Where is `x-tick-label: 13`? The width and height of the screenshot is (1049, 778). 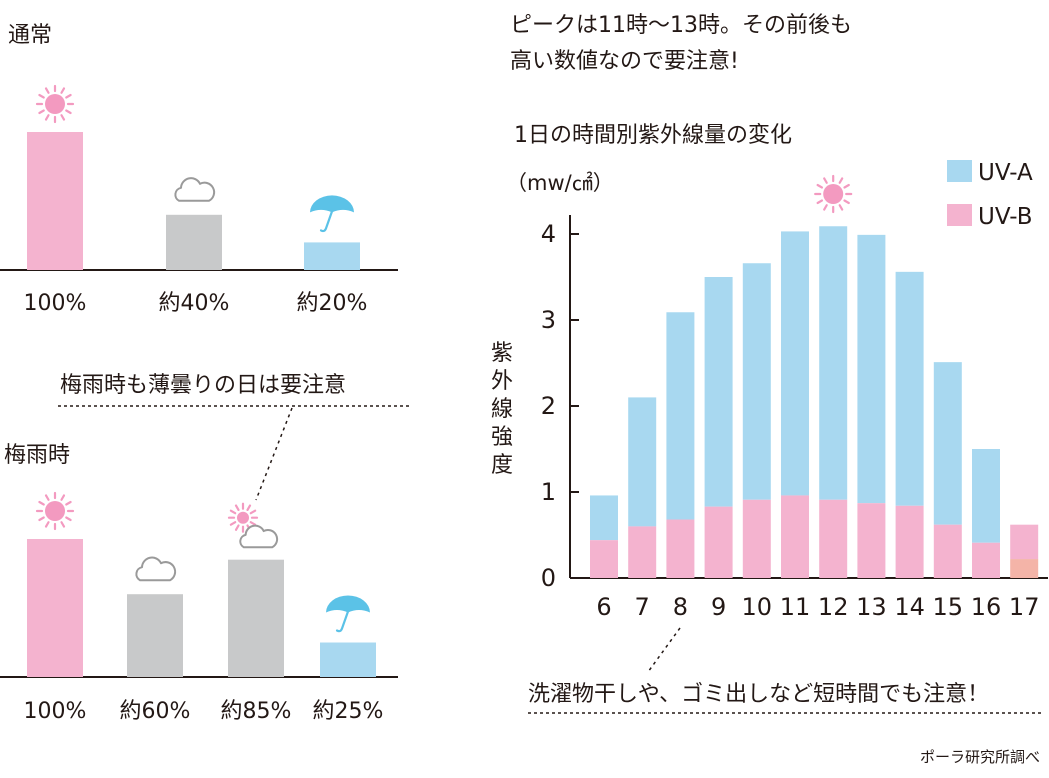 x-tick-label: 13 is located at coordinates (871, 607).